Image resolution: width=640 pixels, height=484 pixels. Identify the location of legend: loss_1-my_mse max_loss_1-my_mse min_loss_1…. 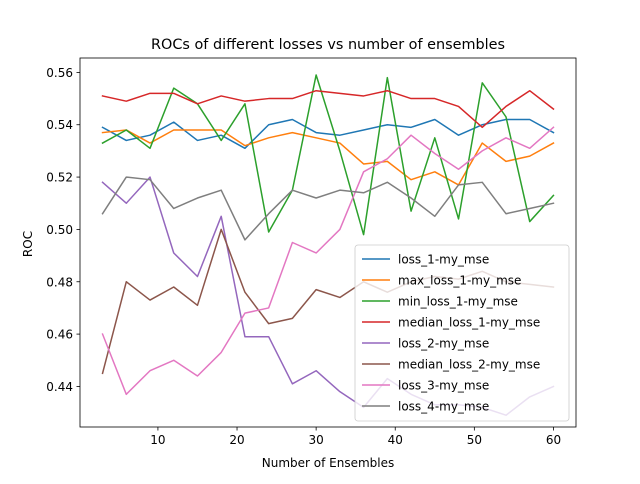
(462, 333).